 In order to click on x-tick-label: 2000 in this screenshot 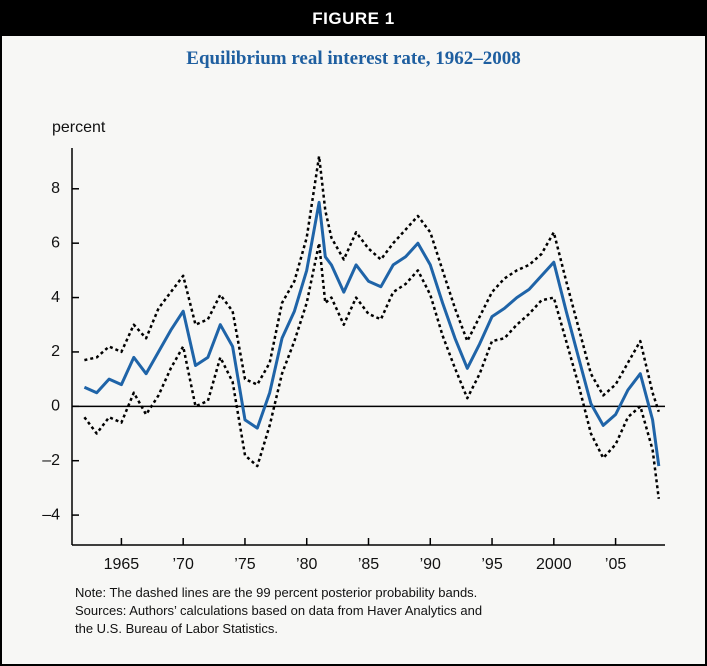, I will do `click(554, 564)`.